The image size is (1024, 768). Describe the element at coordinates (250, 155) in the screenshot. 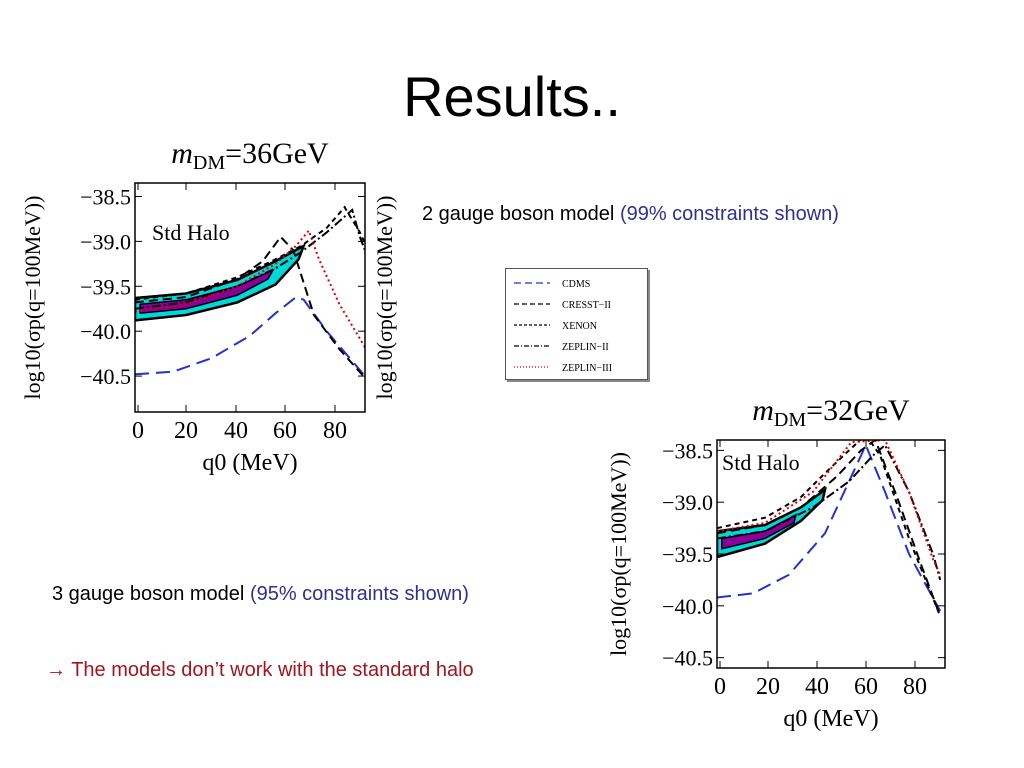

I see `chart-title: mDM=36GeV` at that location.